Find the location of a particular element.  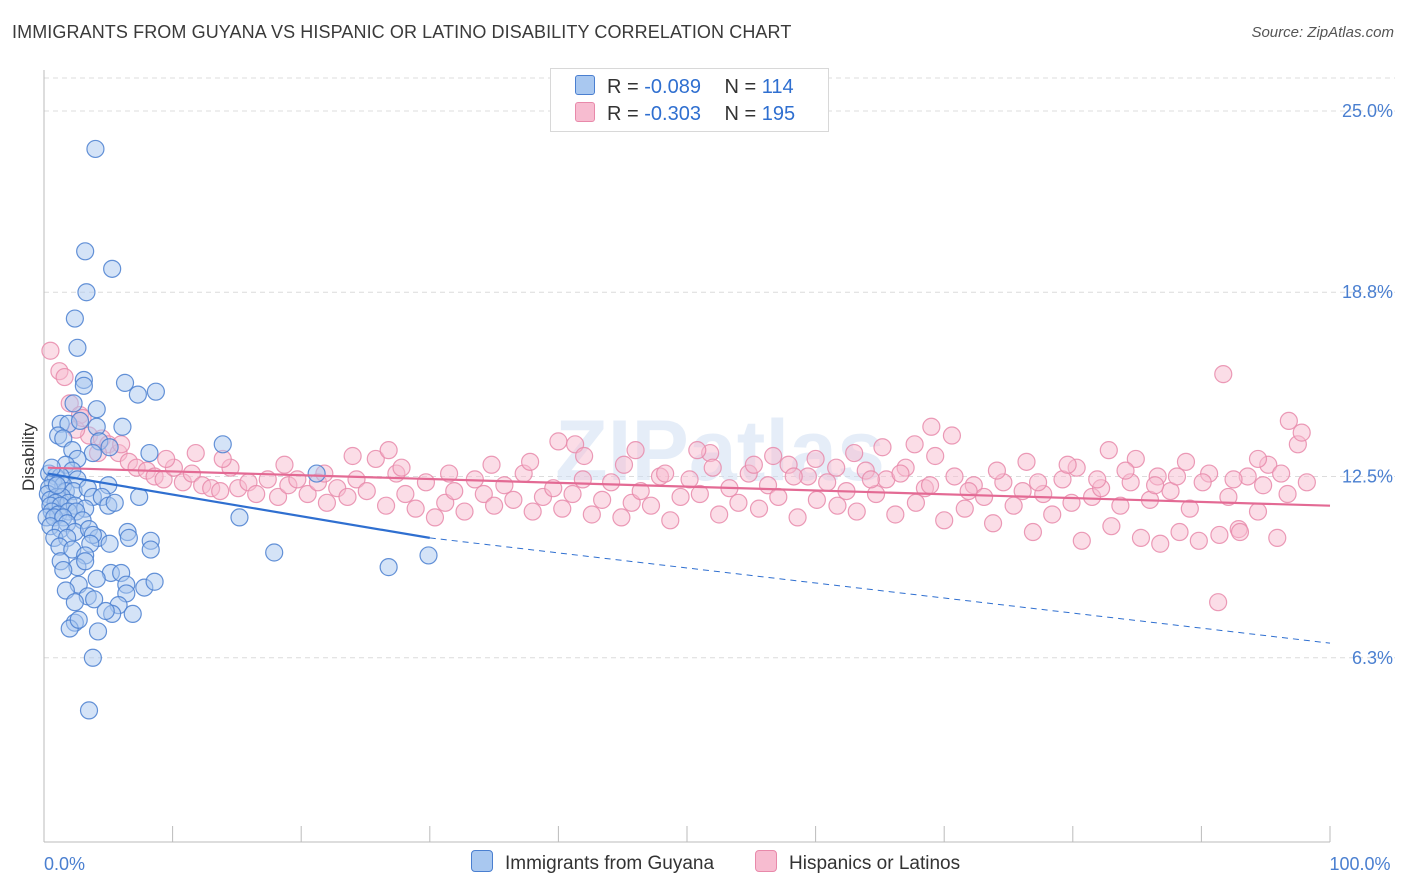

legend-r-value: -0.089 is located at coordinates (672, 87).